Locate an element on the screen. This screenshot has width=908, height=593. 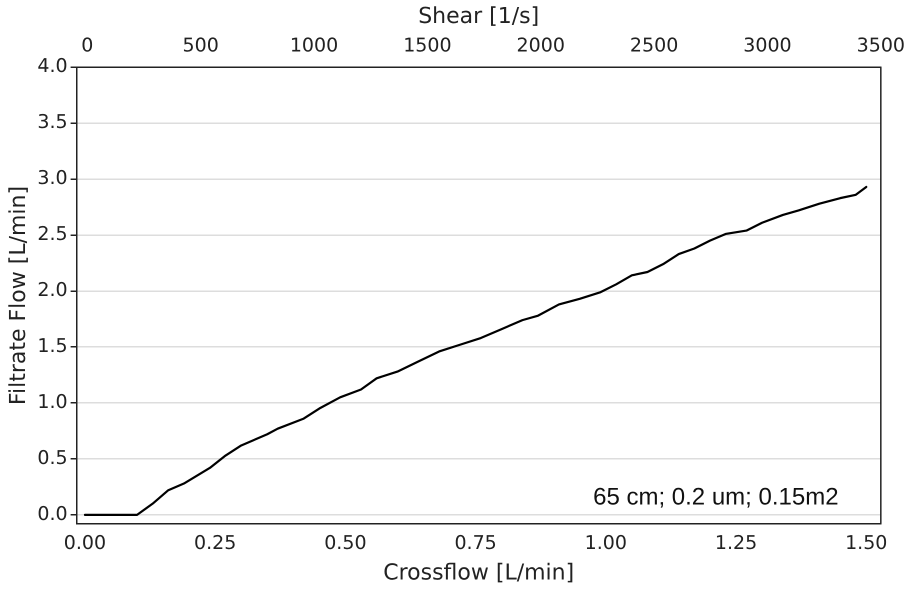
x2-tick-label: 0 is located at coordinates (87, 45).